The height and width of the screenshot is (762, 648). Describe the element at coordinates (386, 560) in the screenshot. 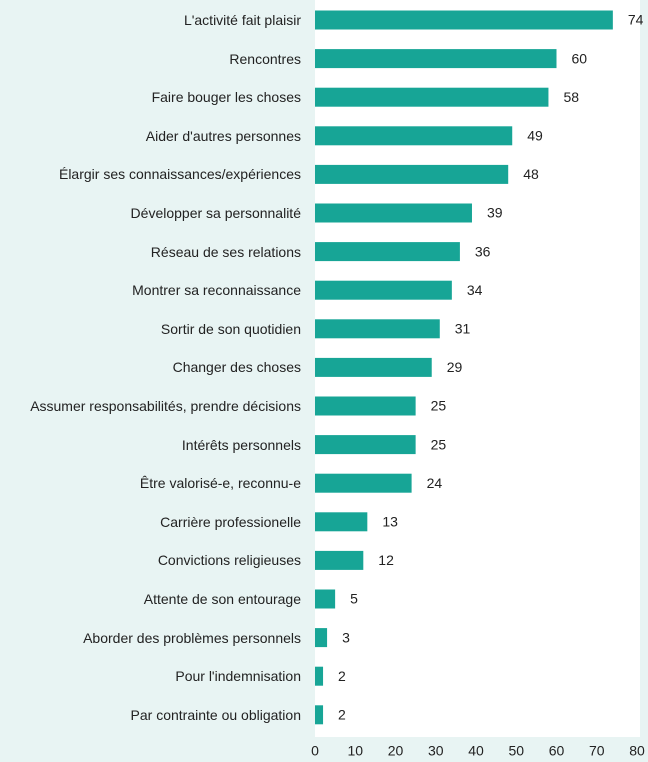

I see `value-label: 12` at that location.